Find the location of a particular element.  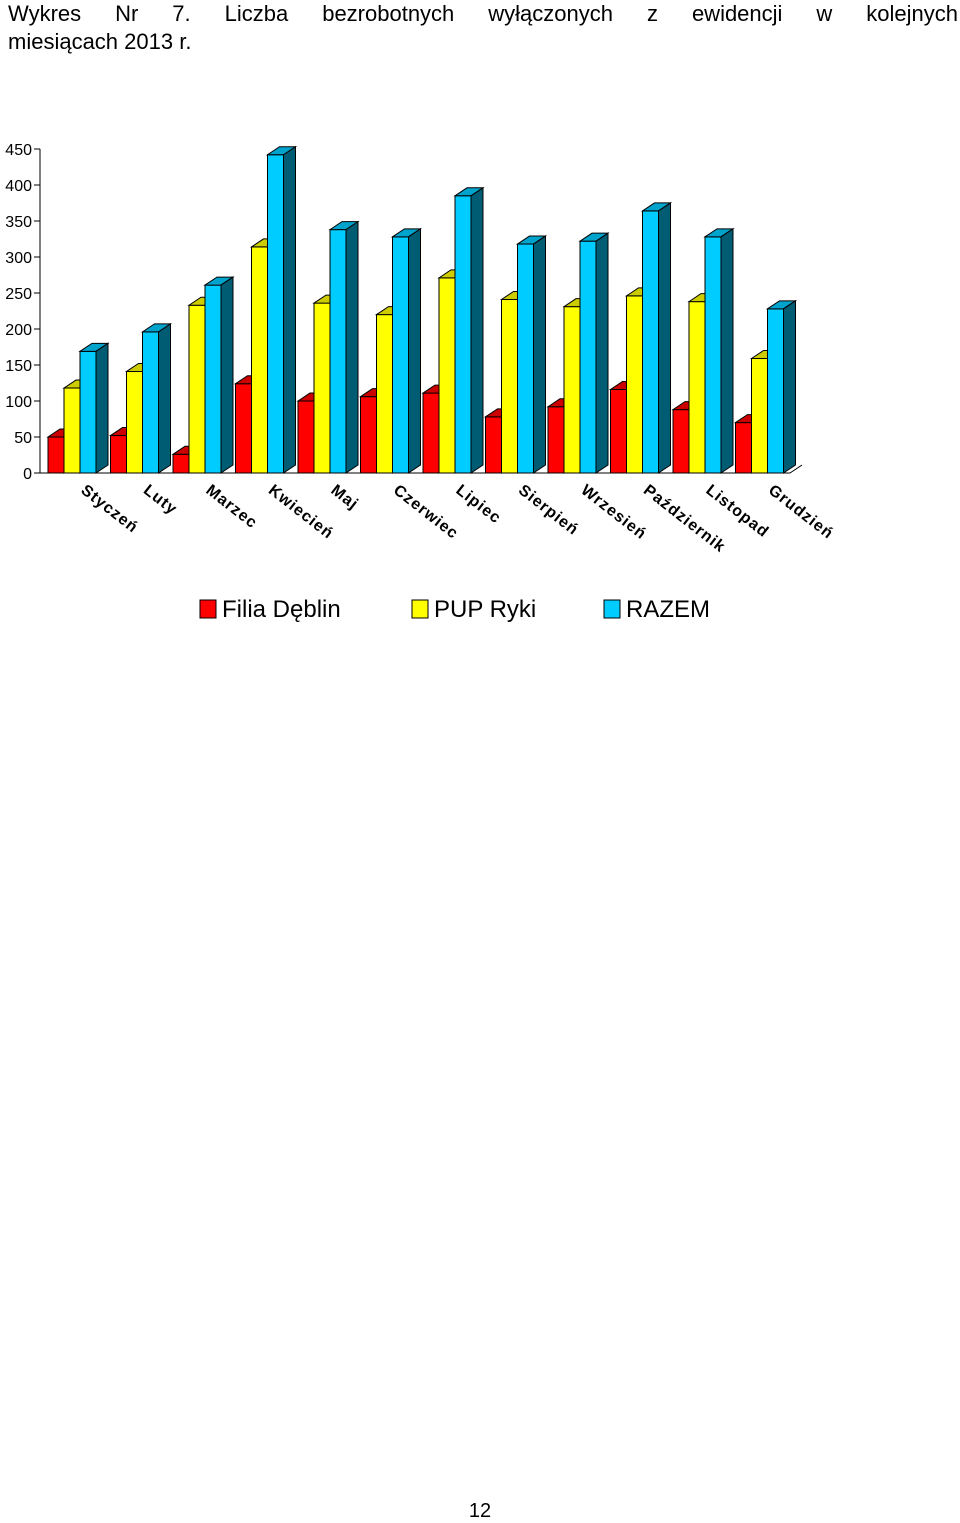

y-tick-label: 350 is located at coordinates (18, 222).